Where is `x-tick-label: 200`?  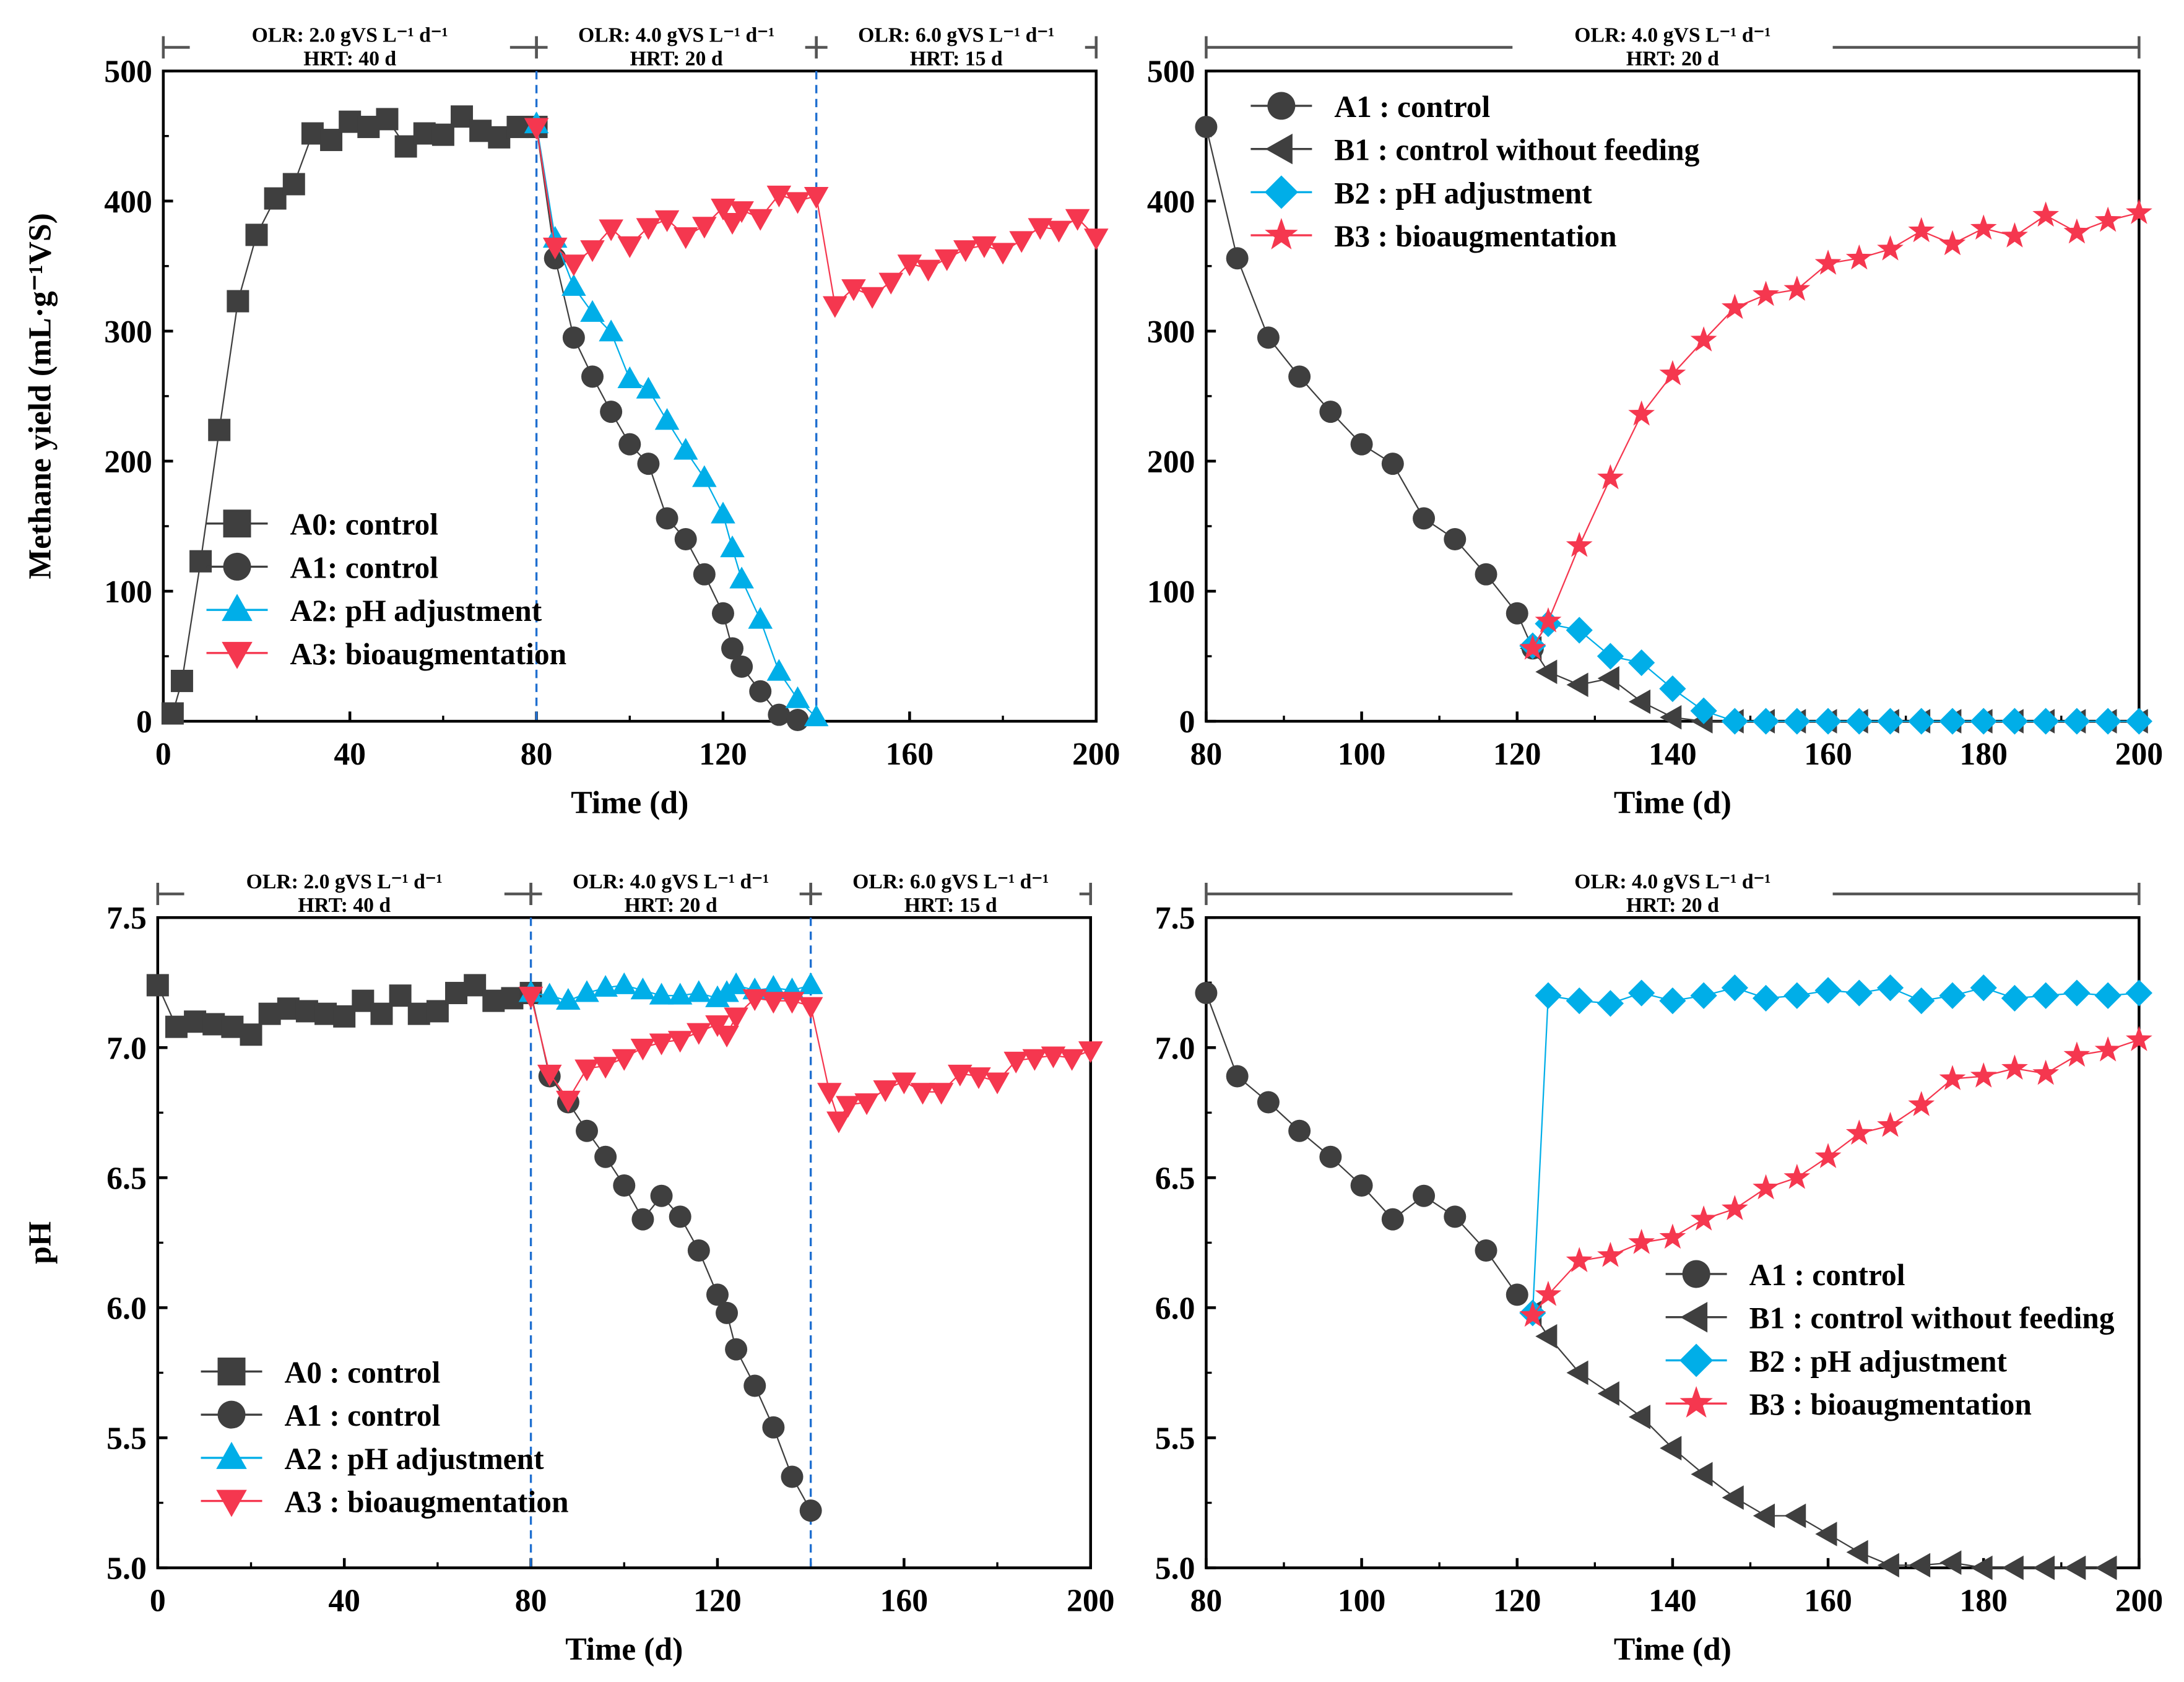
x-tick-label: 200 is located at coordinates (1091, 1600).